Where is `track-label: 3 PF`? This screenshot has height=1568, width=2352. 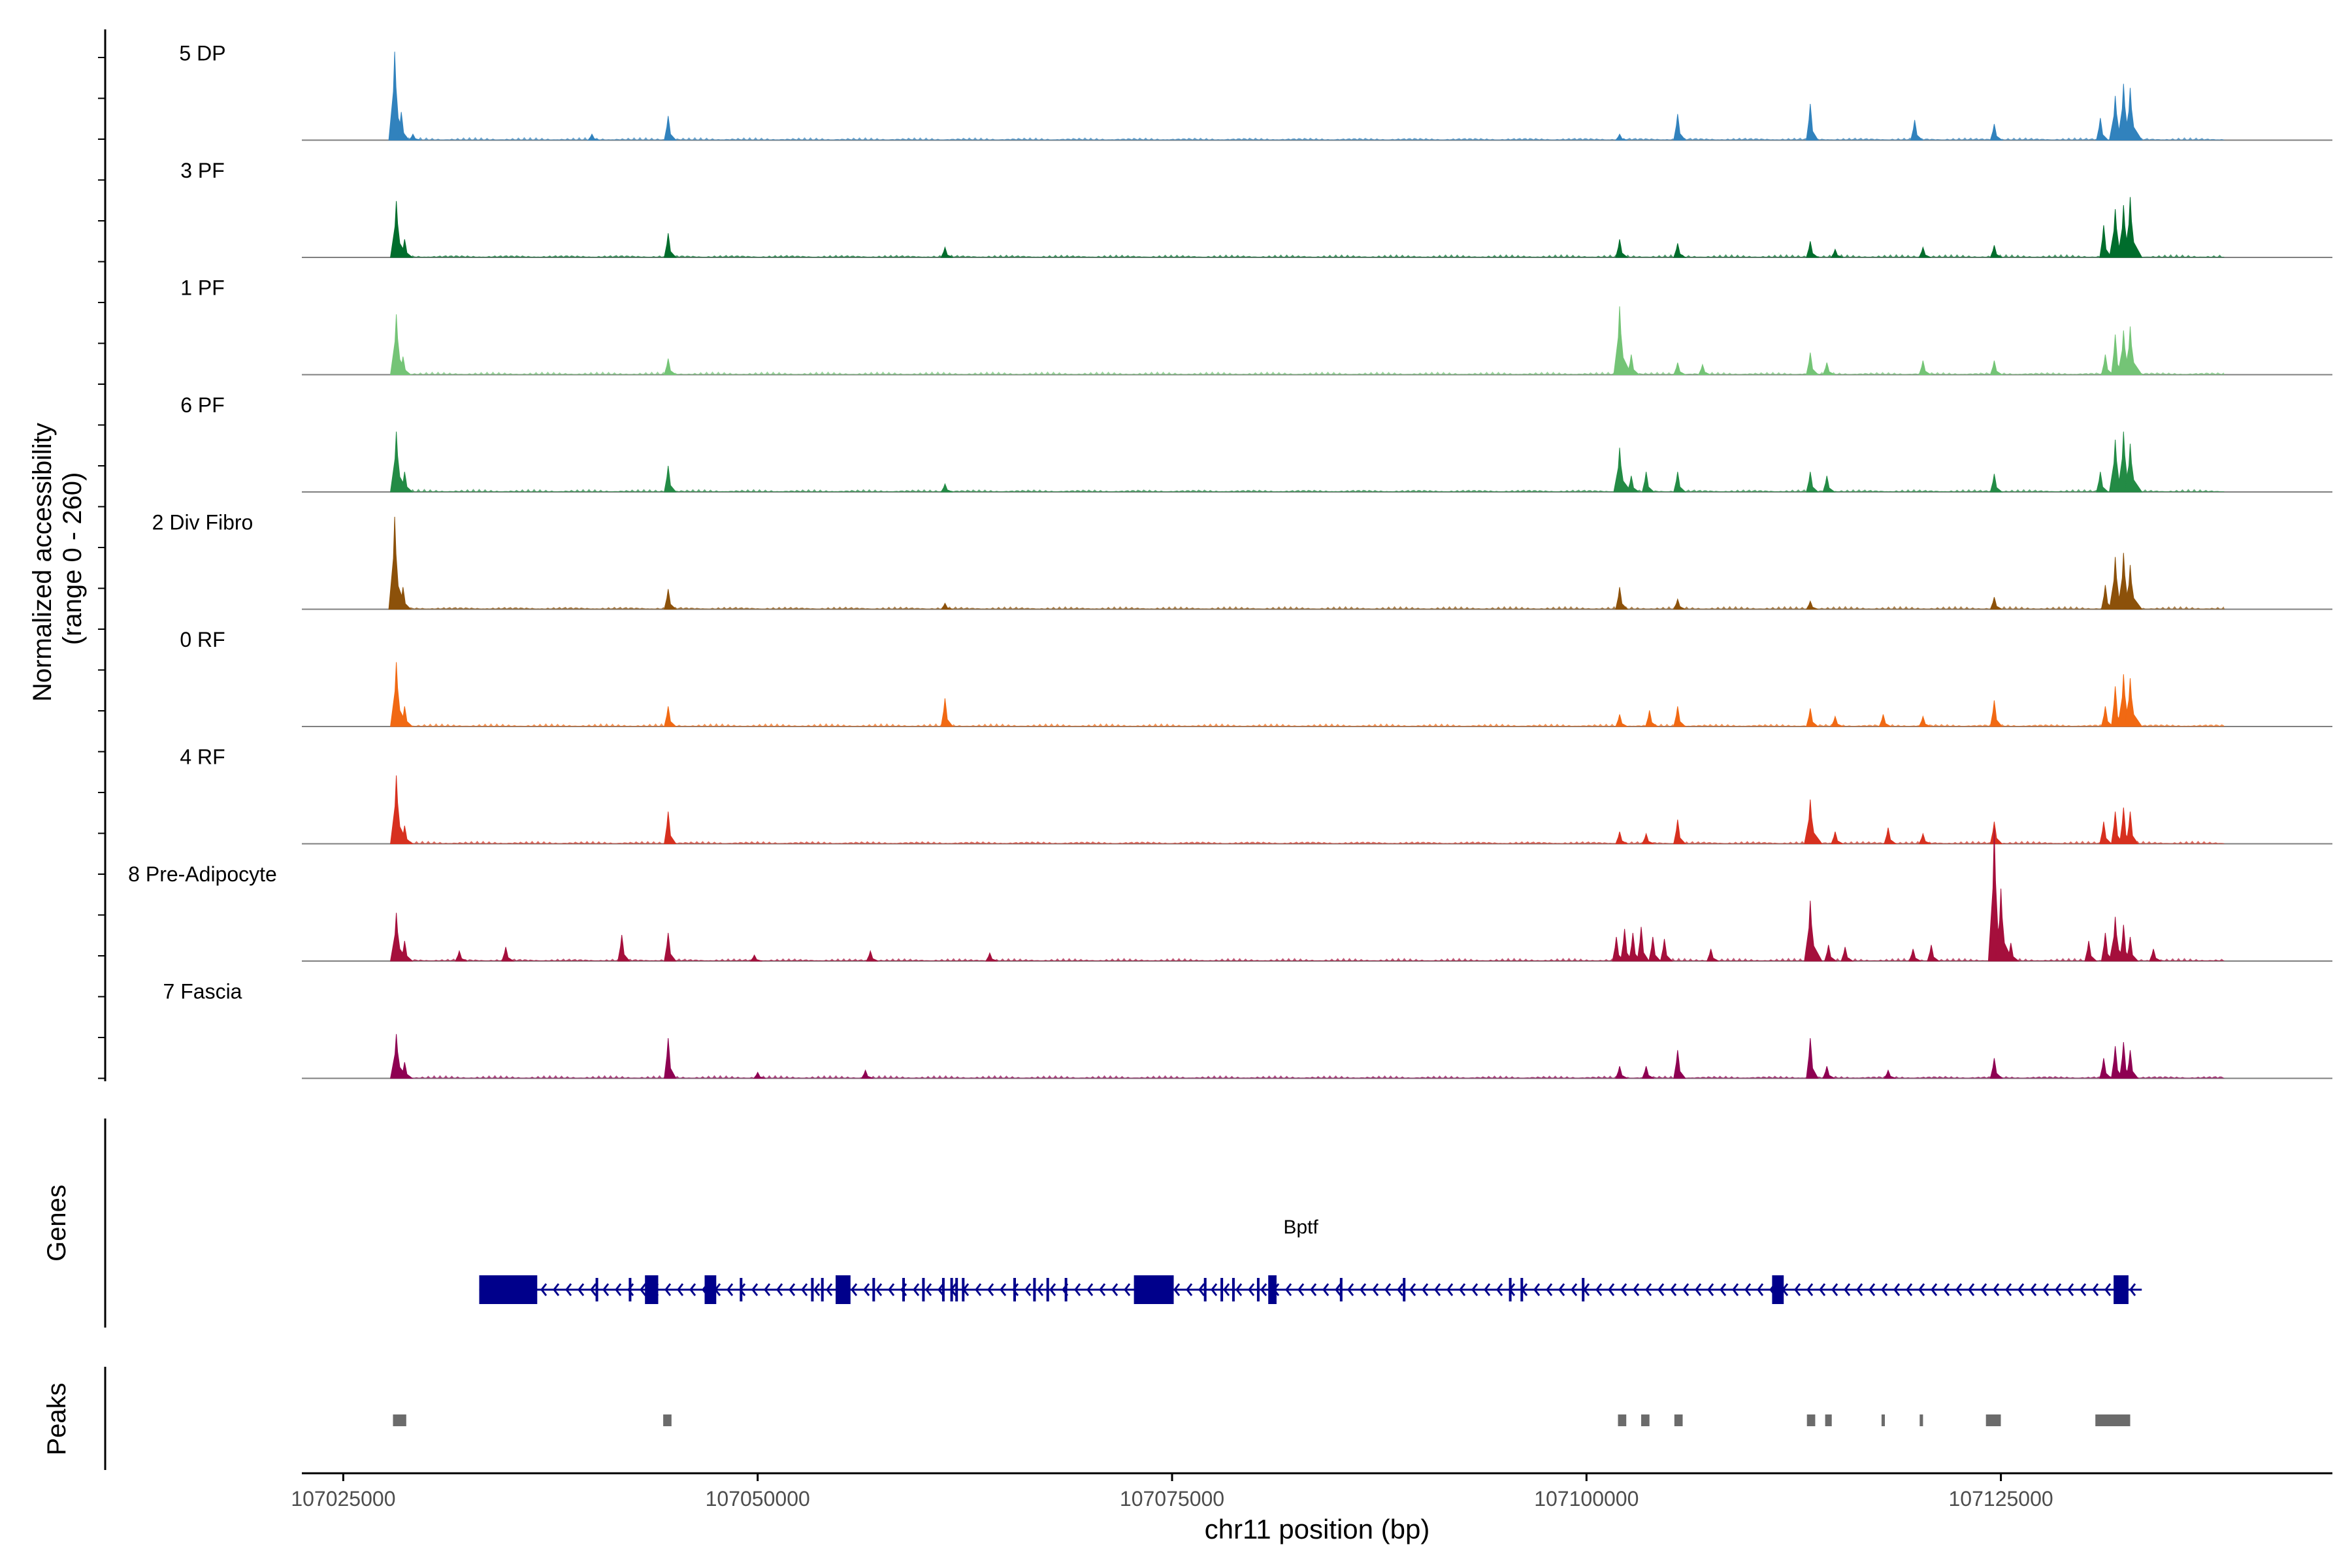 track-label: 3 PF is located at coordinates (202, 170).